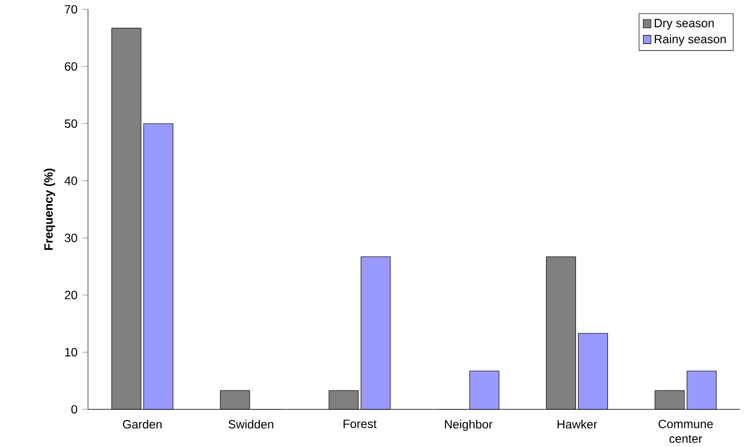 This screenshot has height=447, width=744. What do you see at coordinates (468, 426) in the screenshot?
I see `x-tick-label: Neighbor` at bounding box center [468, 426].